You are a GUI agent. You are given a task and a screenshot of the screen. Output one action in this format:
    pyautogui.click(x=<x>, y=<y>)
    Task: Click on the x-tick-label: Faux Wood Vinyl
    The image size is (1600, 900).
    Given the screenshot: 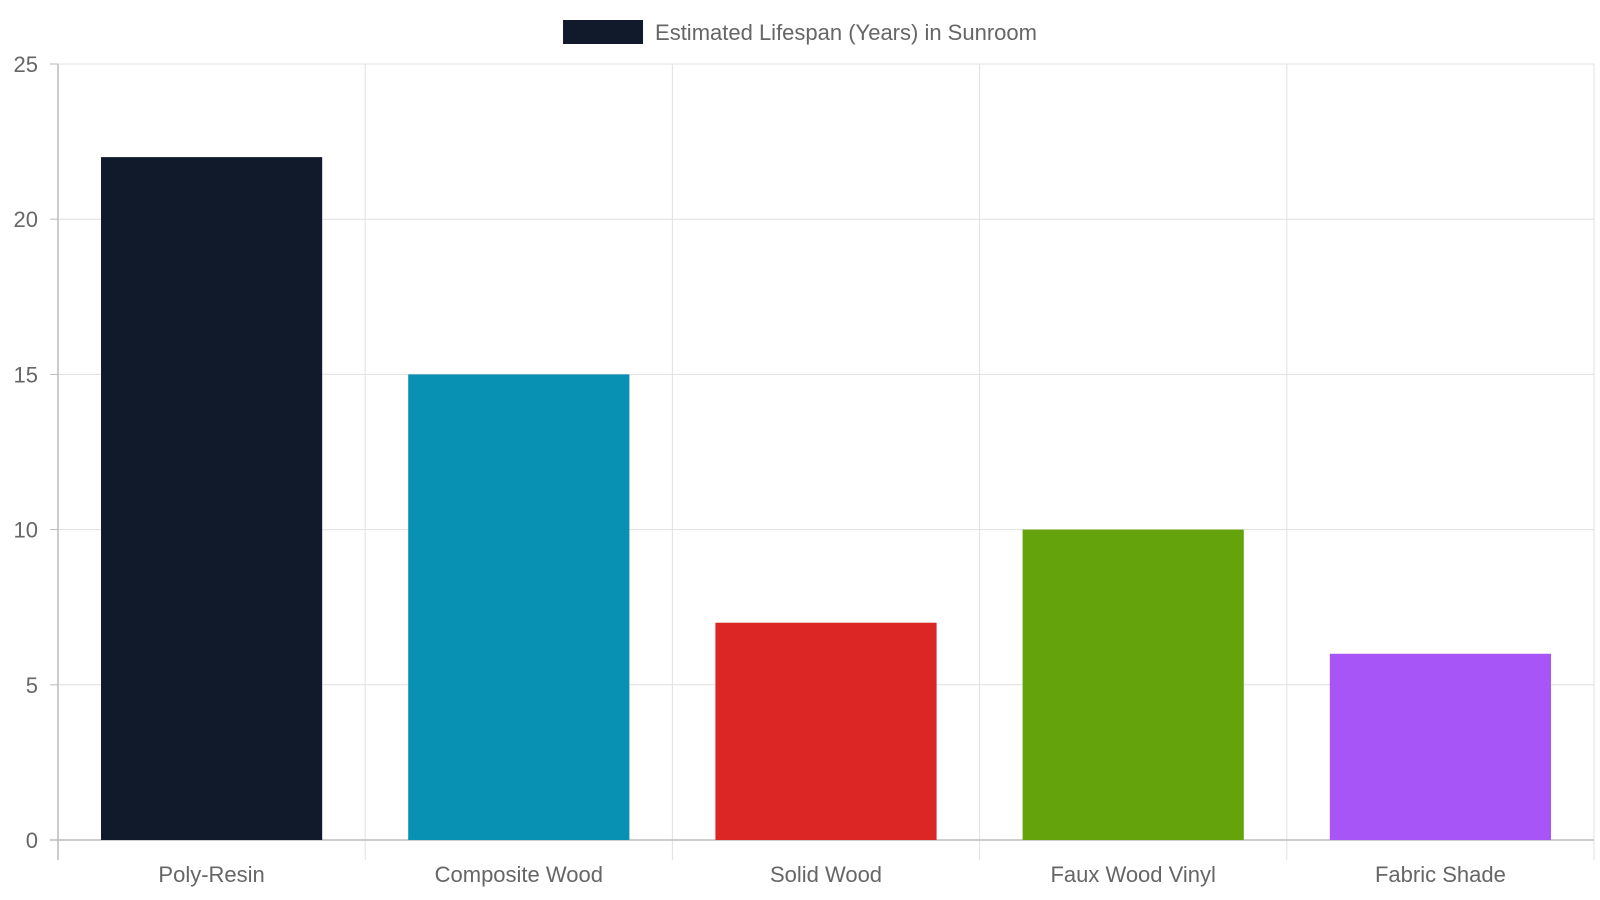 What is the action you would take?
    pyautogui.click(x=1133, y=874)
    